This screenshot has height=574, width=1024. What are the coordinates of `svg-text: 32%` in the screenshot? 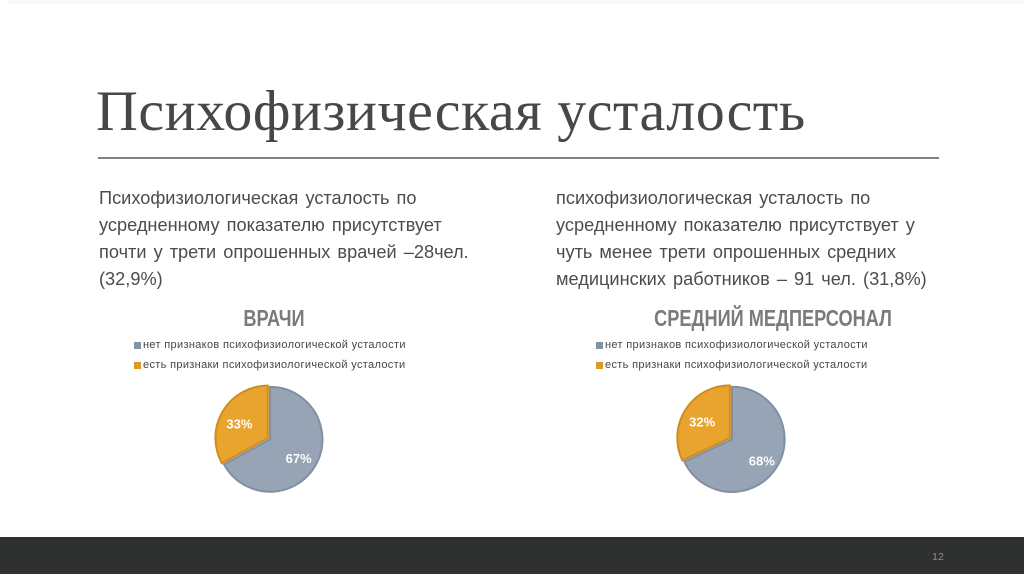 It's located at (702, 422).